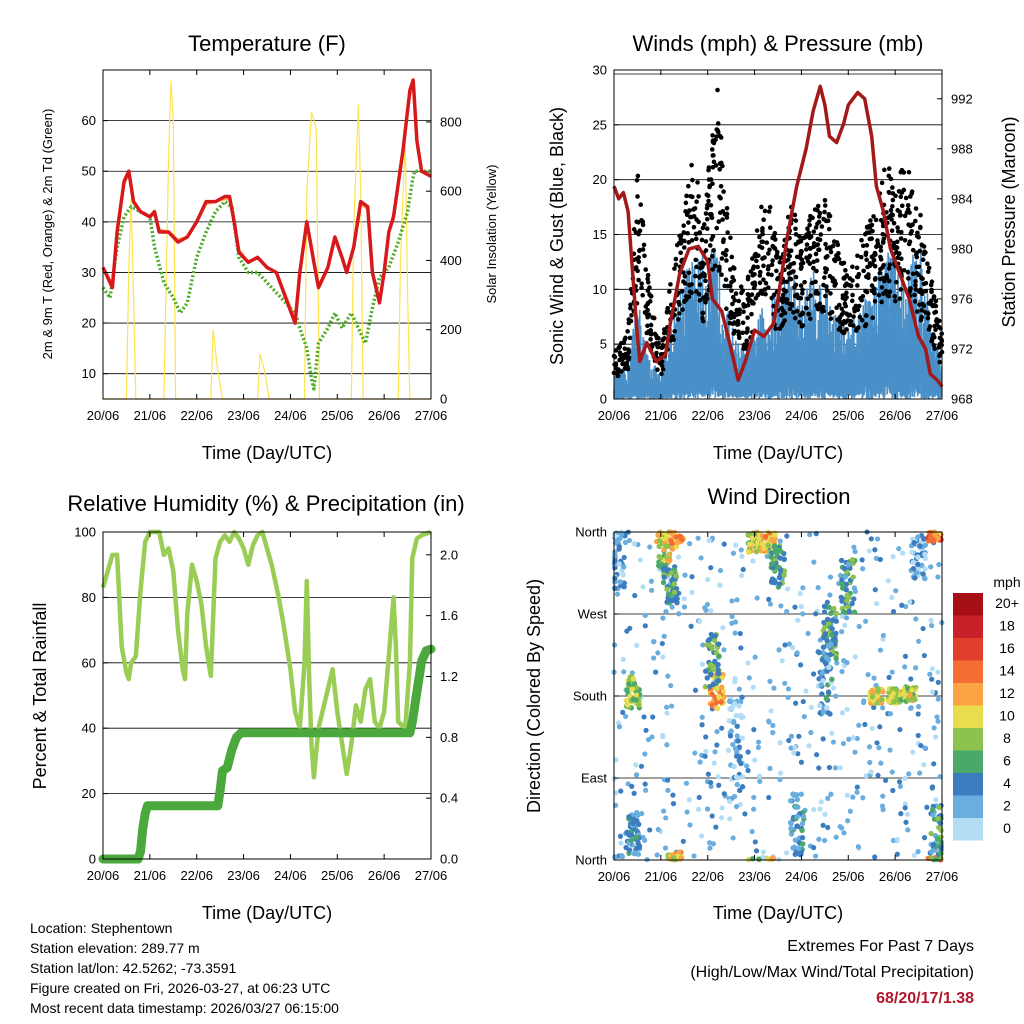  What do you see at coordinates (267, 696) in the screenshot?
I see `rh-precip-series` at bounding box center [267, 696].